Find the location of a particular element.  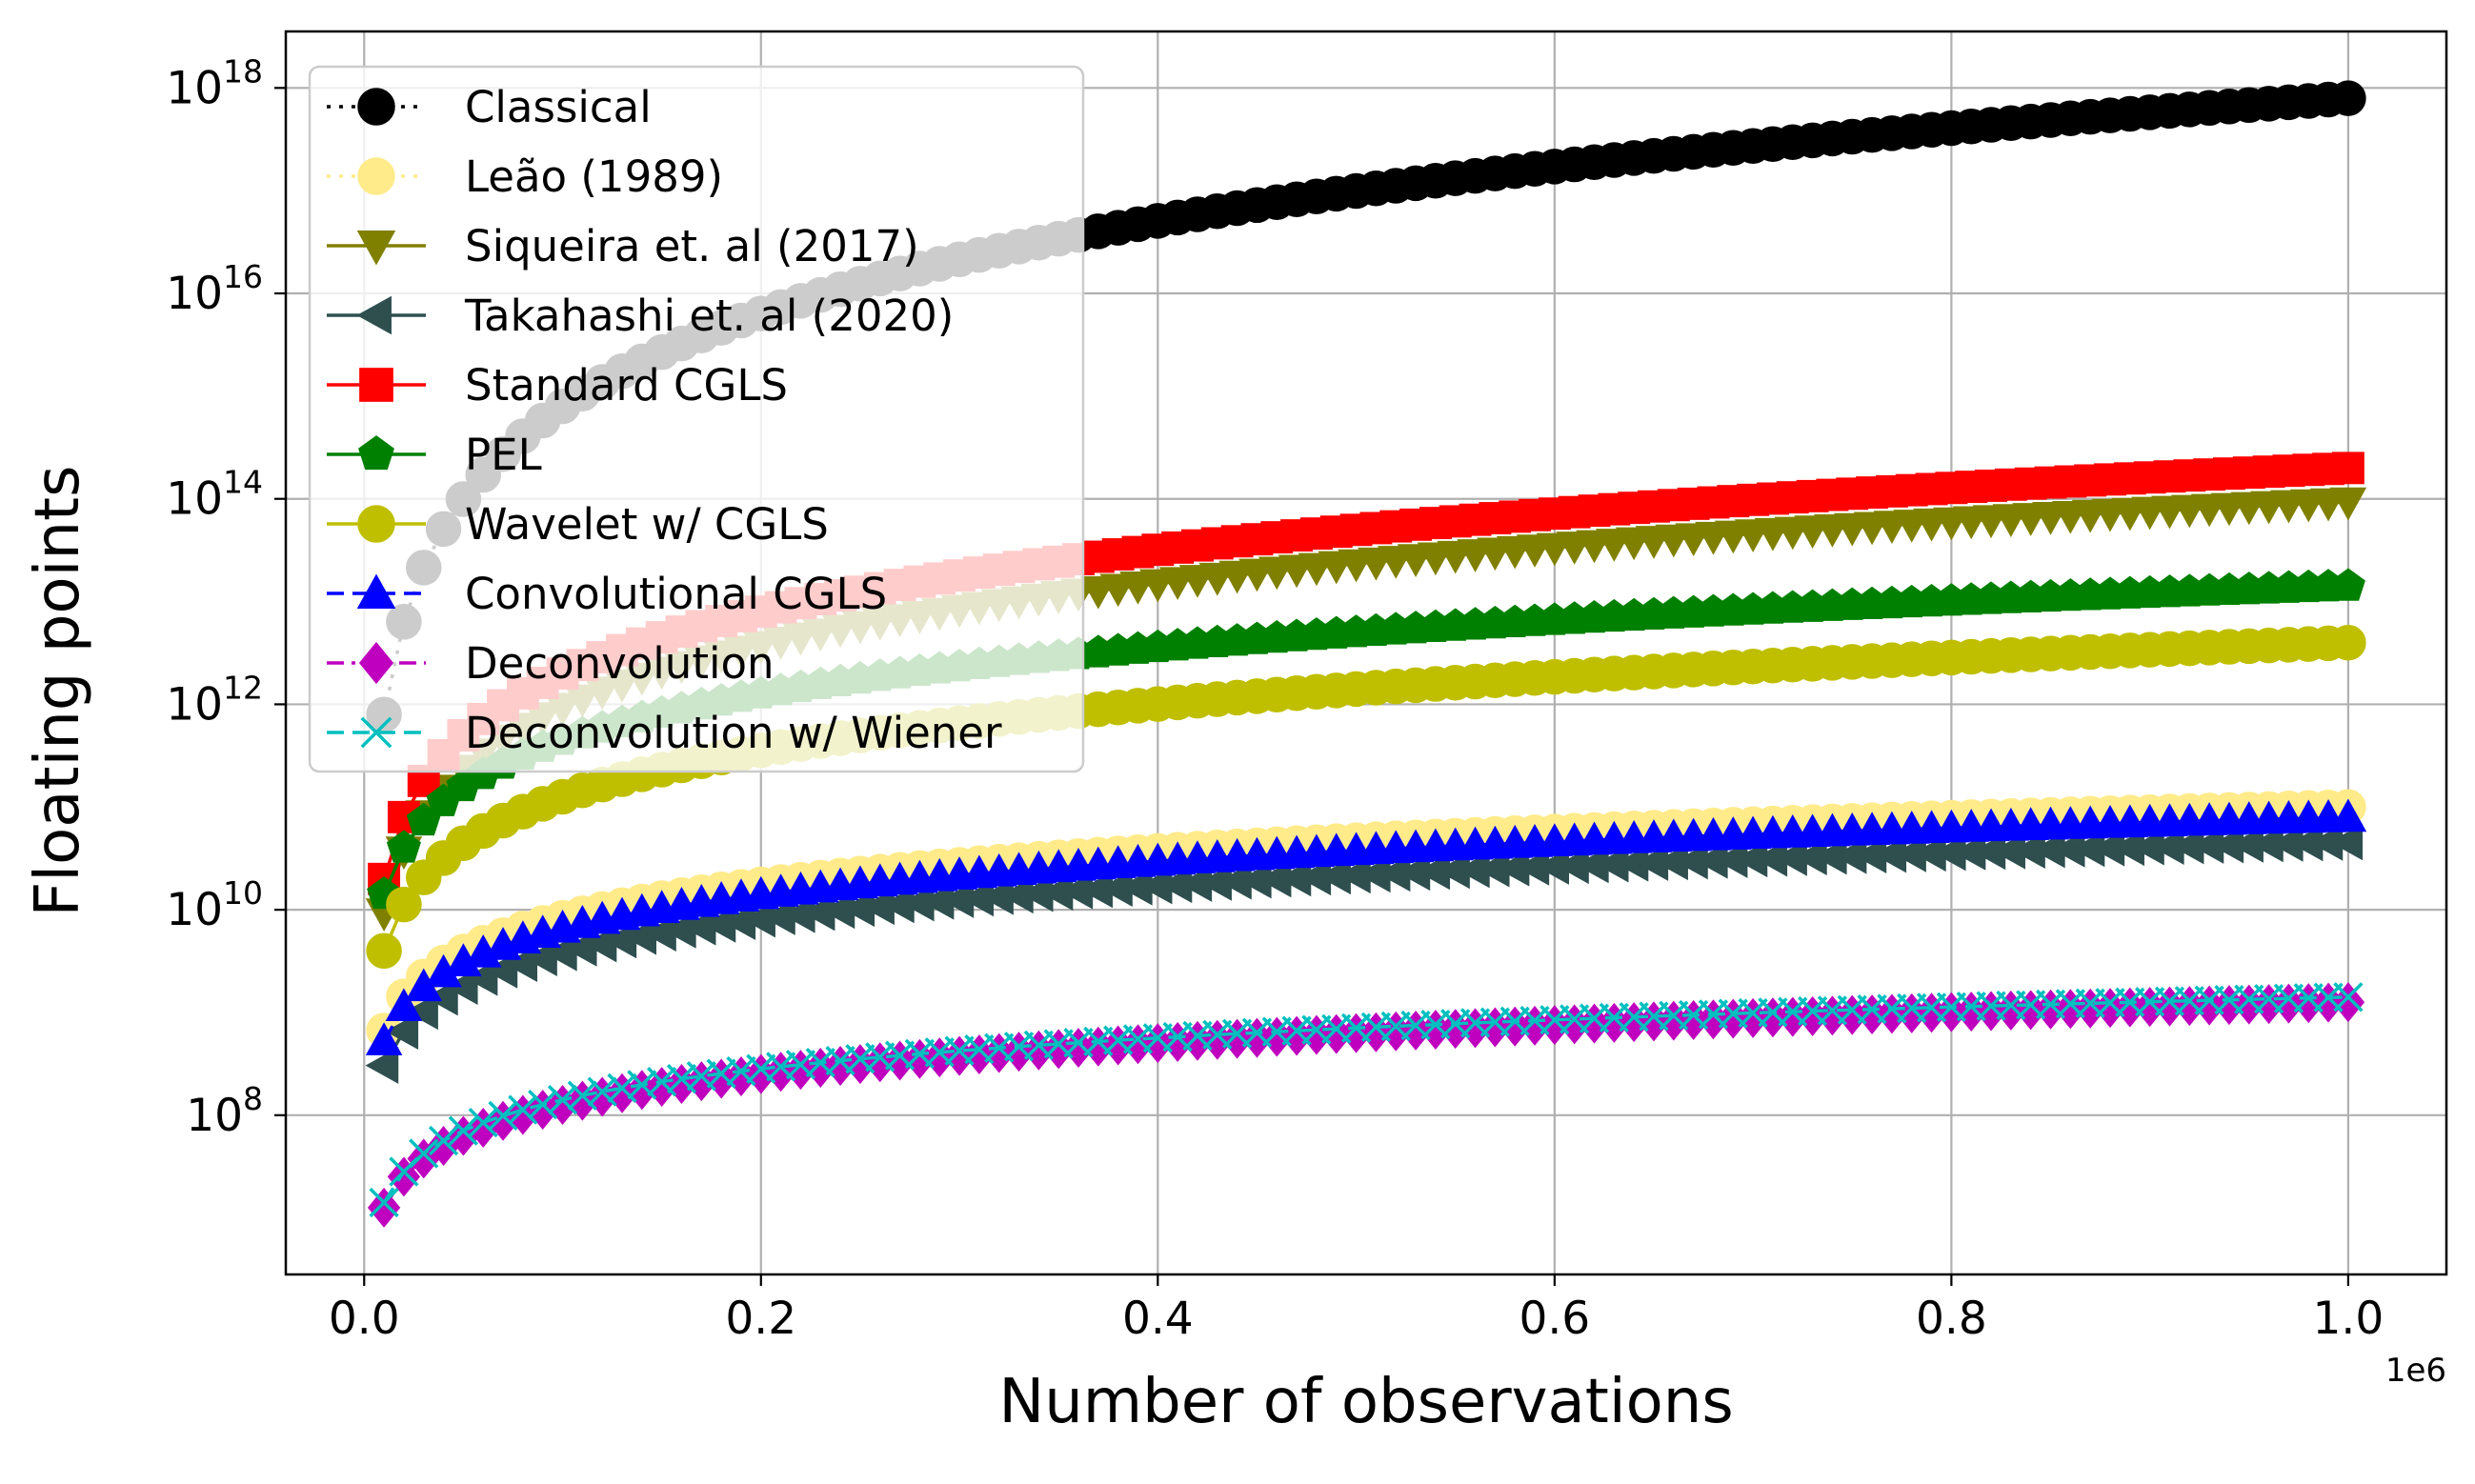

y-tick-label: 1010 is located at coordinates (214, 905).